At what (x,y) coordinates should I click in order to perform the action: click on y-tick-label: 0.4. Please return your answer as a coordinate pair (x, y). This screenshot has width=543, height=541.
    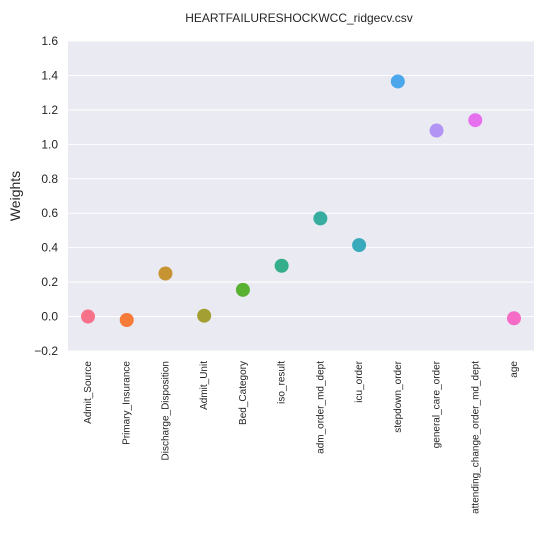
    Looking at the image, I should click on (49, 248).